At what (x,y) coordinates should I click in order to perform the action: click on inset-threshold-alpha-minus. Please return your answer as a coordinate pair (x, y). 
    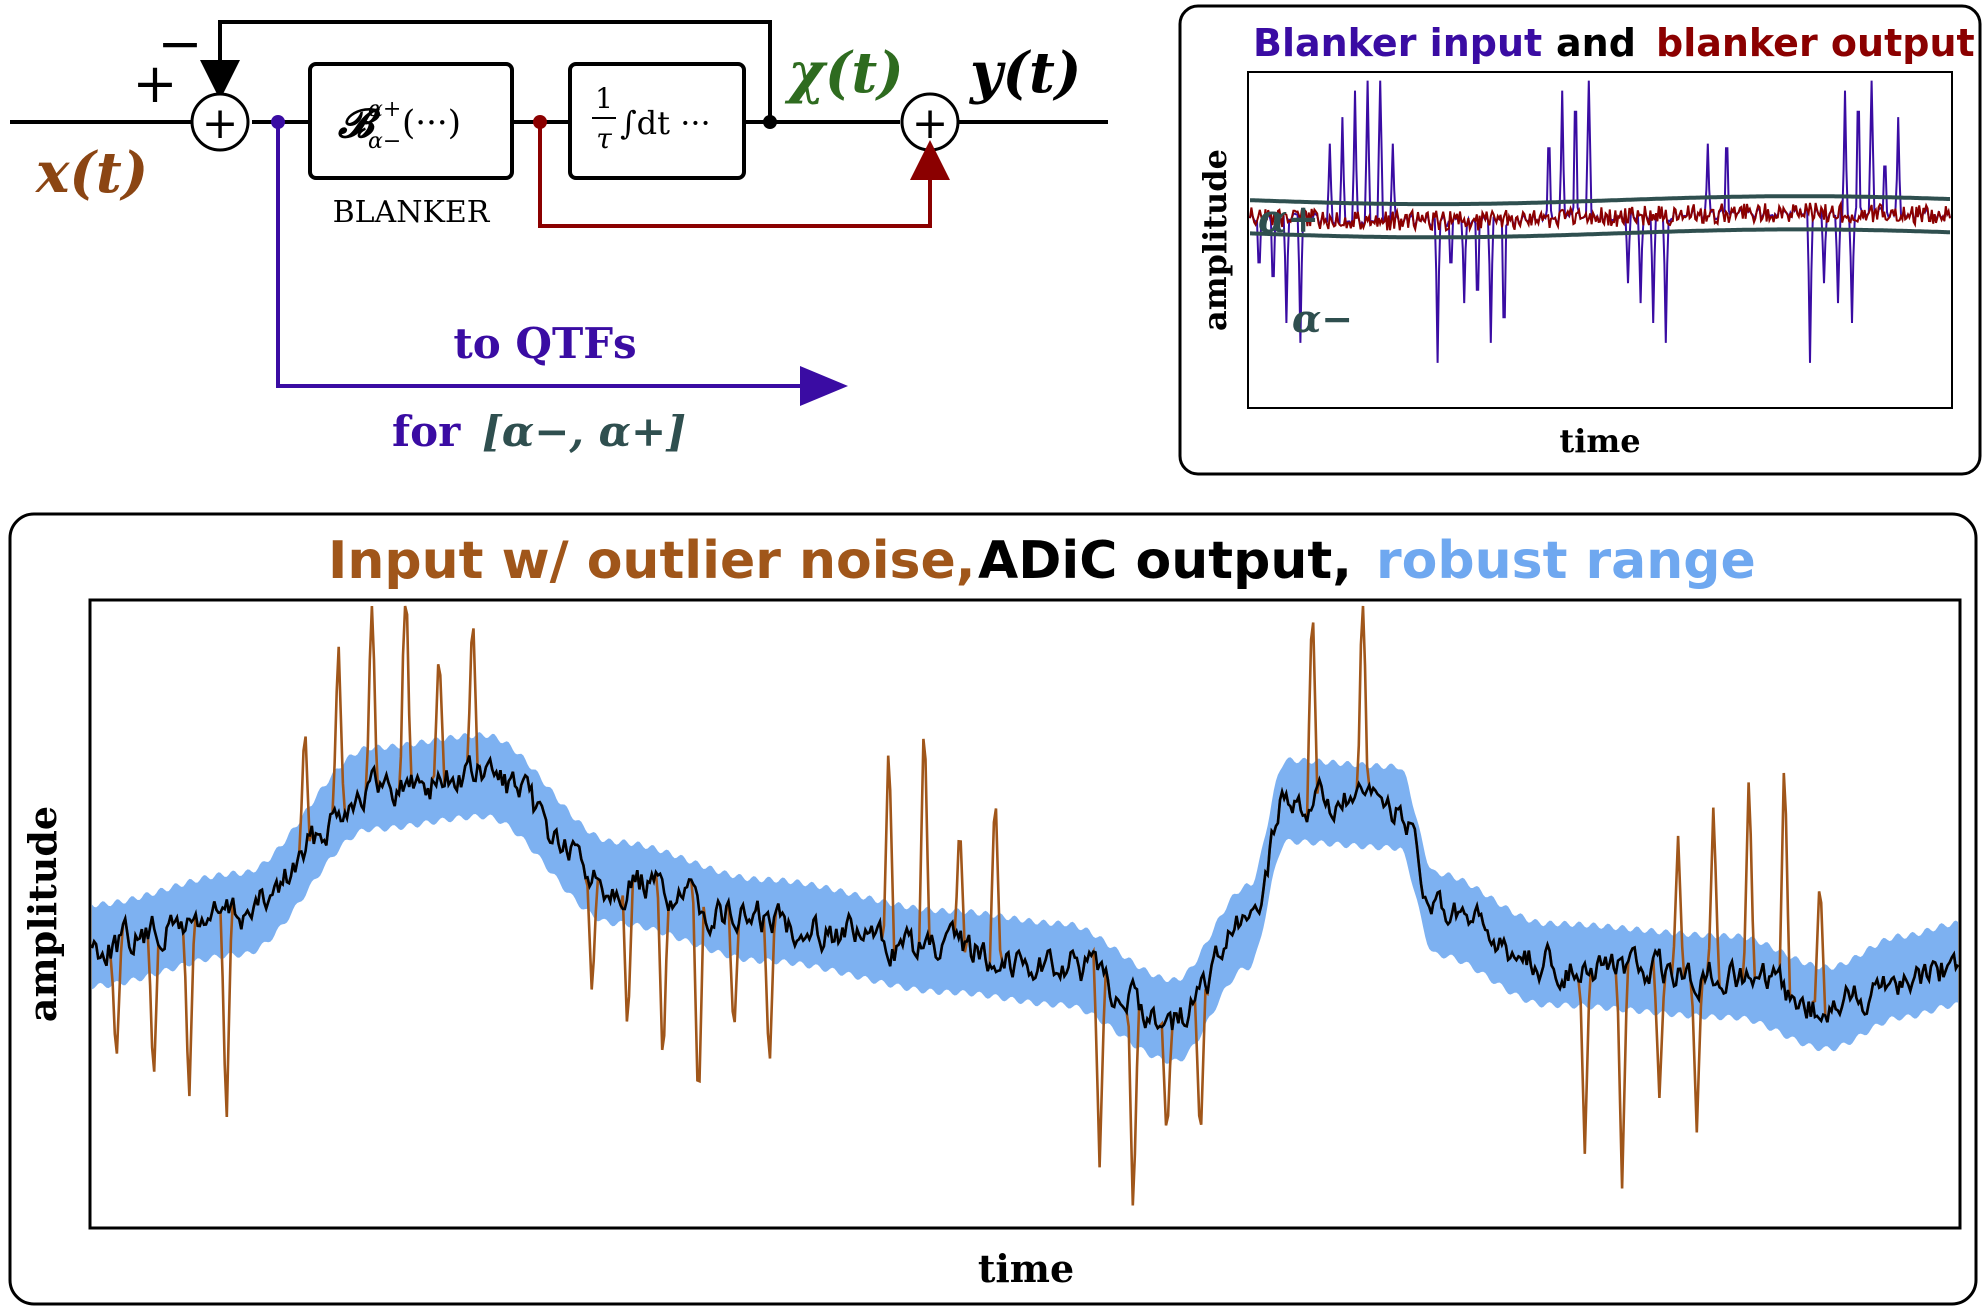
    Looking at the image, I should click on (1600, 233).